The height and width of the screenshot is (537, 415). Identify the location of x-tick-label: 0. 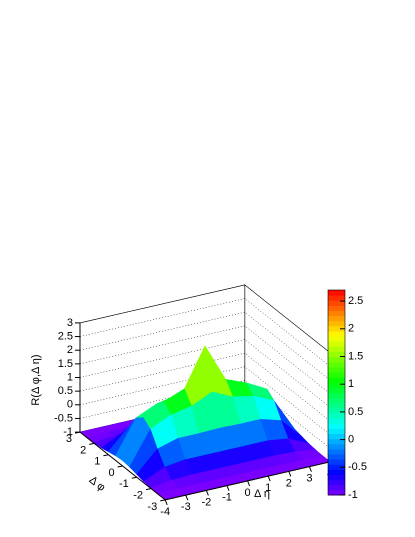
(248, 493).